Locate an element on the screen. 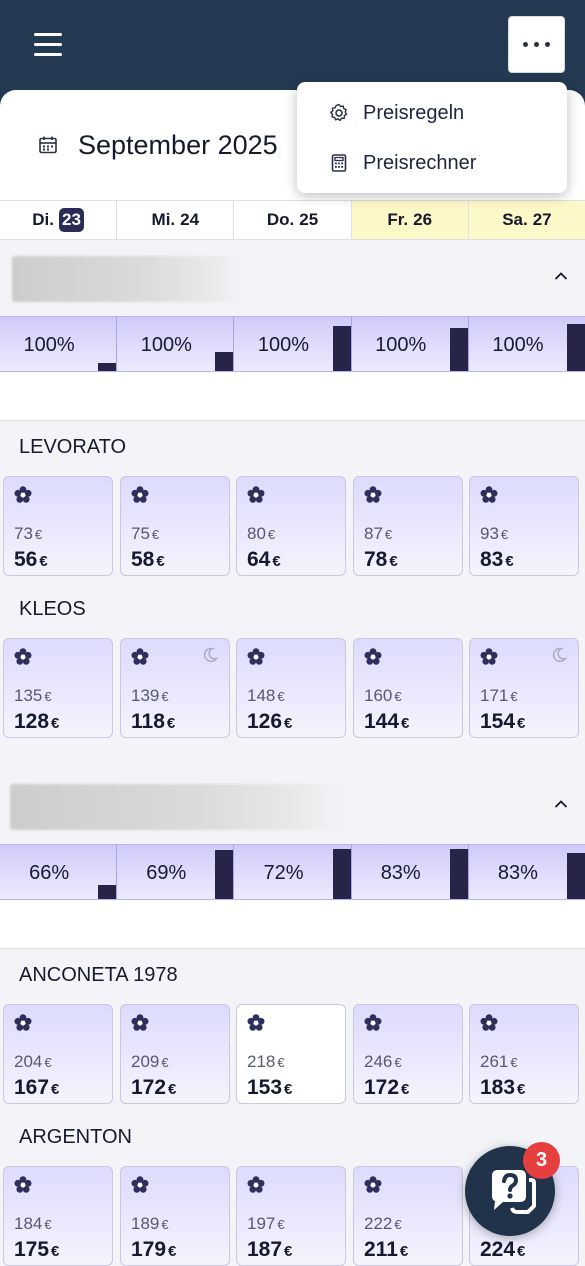 The image size is (585, 1266). price-tile: 197 €187 € is located at coordinates (291, 1216).